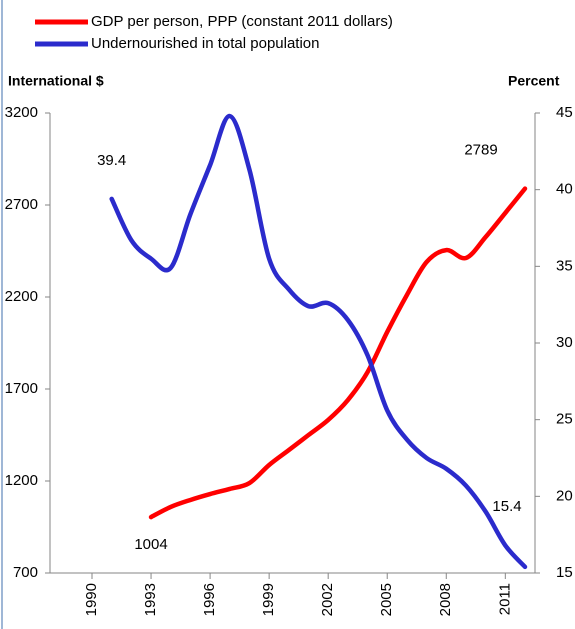  What do you see at coordinates (21, 388) in the screenshot?
I see `y-tick-label: 1700` at bounding box center [21, 388].